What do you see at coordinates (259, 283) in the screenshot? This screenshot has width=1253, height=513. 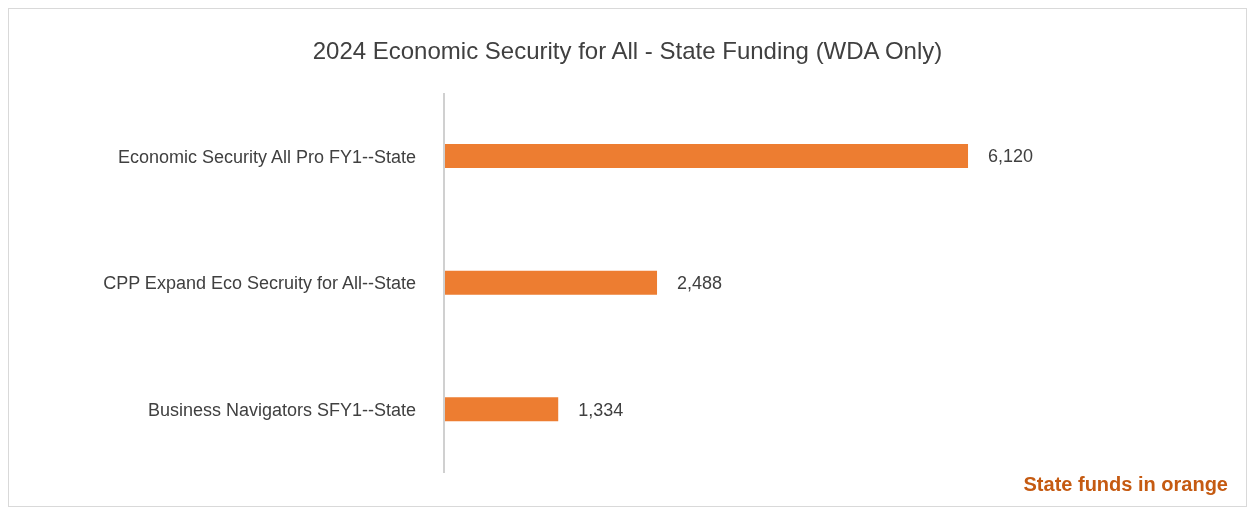 I see `y-tick-label: CPP Expand Eco Secruity for All--State` at bounding box center [259, 283].